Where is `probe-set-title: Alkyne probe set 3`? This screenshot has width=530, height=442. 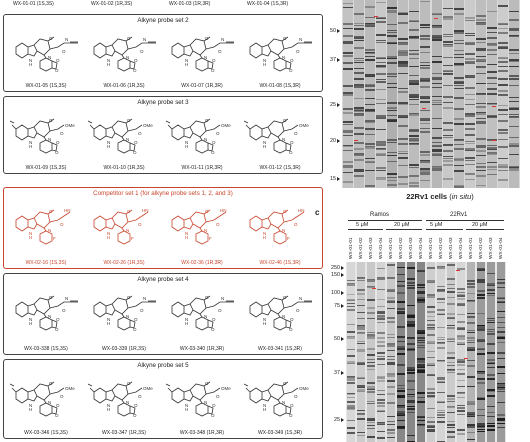 probe-set-title: Alkyne probe set 3 is located at coordinates (163, 102).